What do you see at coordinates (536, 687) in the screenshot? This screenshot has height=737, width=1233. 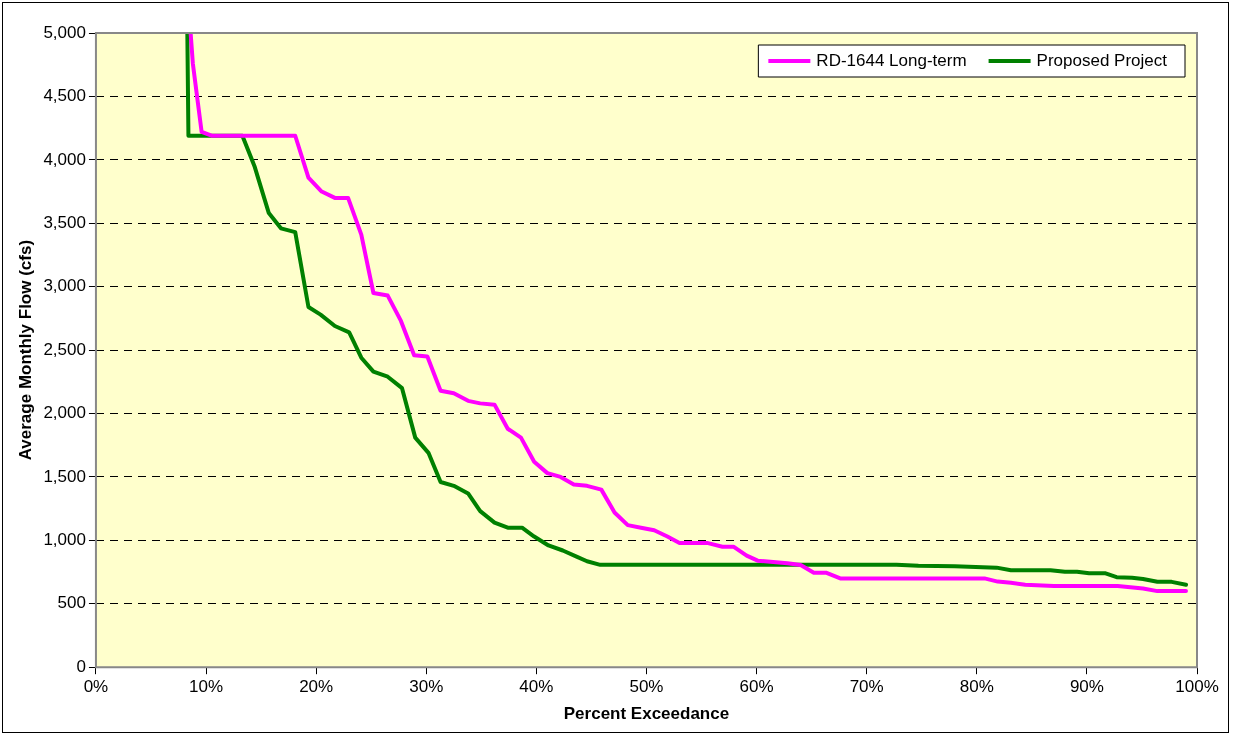 I see `x-tick-label: 40%` at bounding box center [536, 687].